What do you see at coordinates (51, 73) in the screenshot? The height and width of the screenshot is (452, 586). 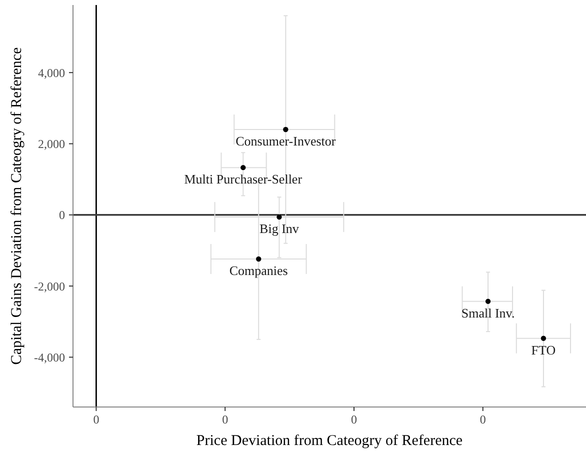 I see `y-tick-label: 4,000` at bounding box center [51, 73].